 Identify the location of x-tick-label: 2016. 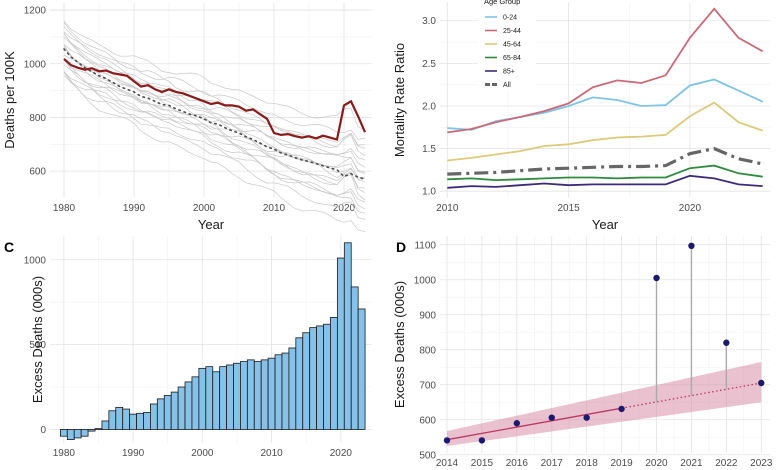
(517, 463).